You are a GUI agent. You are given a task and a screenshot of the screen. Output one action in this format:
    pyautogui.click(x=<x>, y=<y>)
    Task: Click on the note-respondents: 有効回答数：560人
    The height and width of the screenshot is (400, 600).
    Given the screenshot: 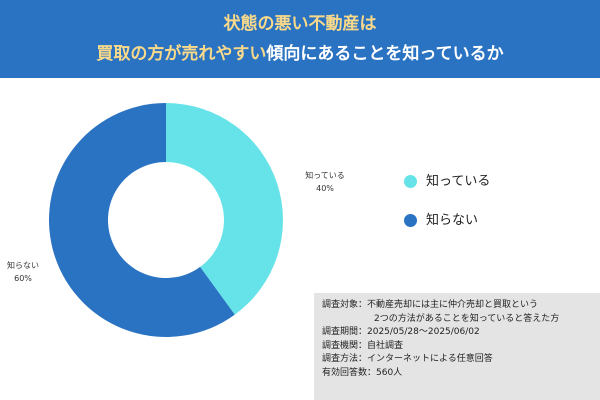 What is the action you would take?
    pyautogui.click(x=362, y=372)
    